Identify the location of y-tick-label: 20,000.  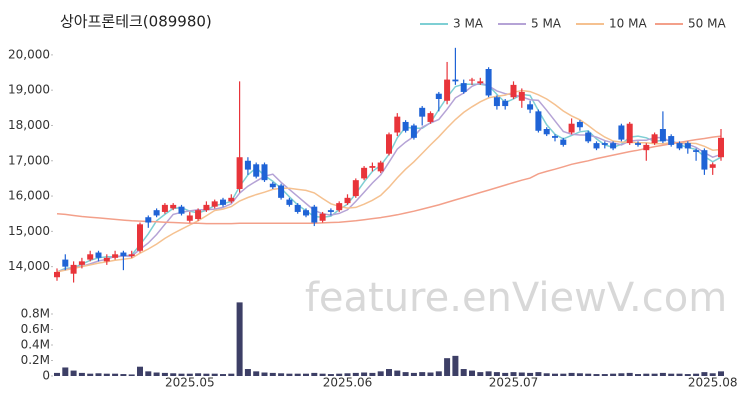
(29, 54).